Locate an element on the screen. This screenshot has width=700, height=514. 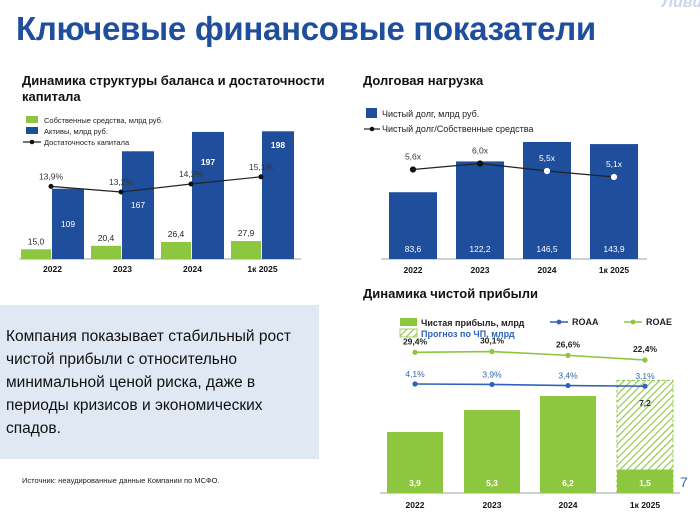
roaa-line is located at coordinates (530, 385).